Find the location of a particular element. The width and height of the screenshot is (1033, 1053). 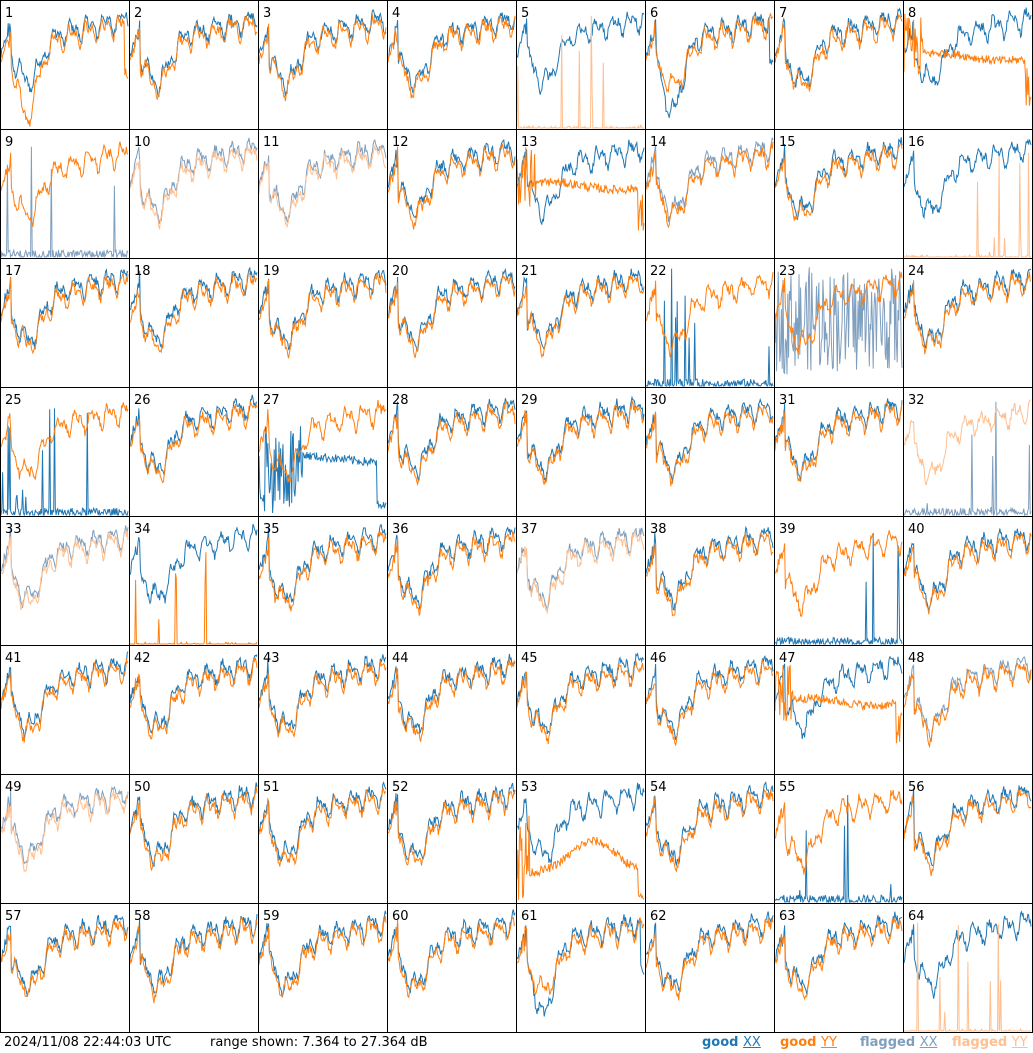

panel-21: 21 is located at coordinates (581, 323).